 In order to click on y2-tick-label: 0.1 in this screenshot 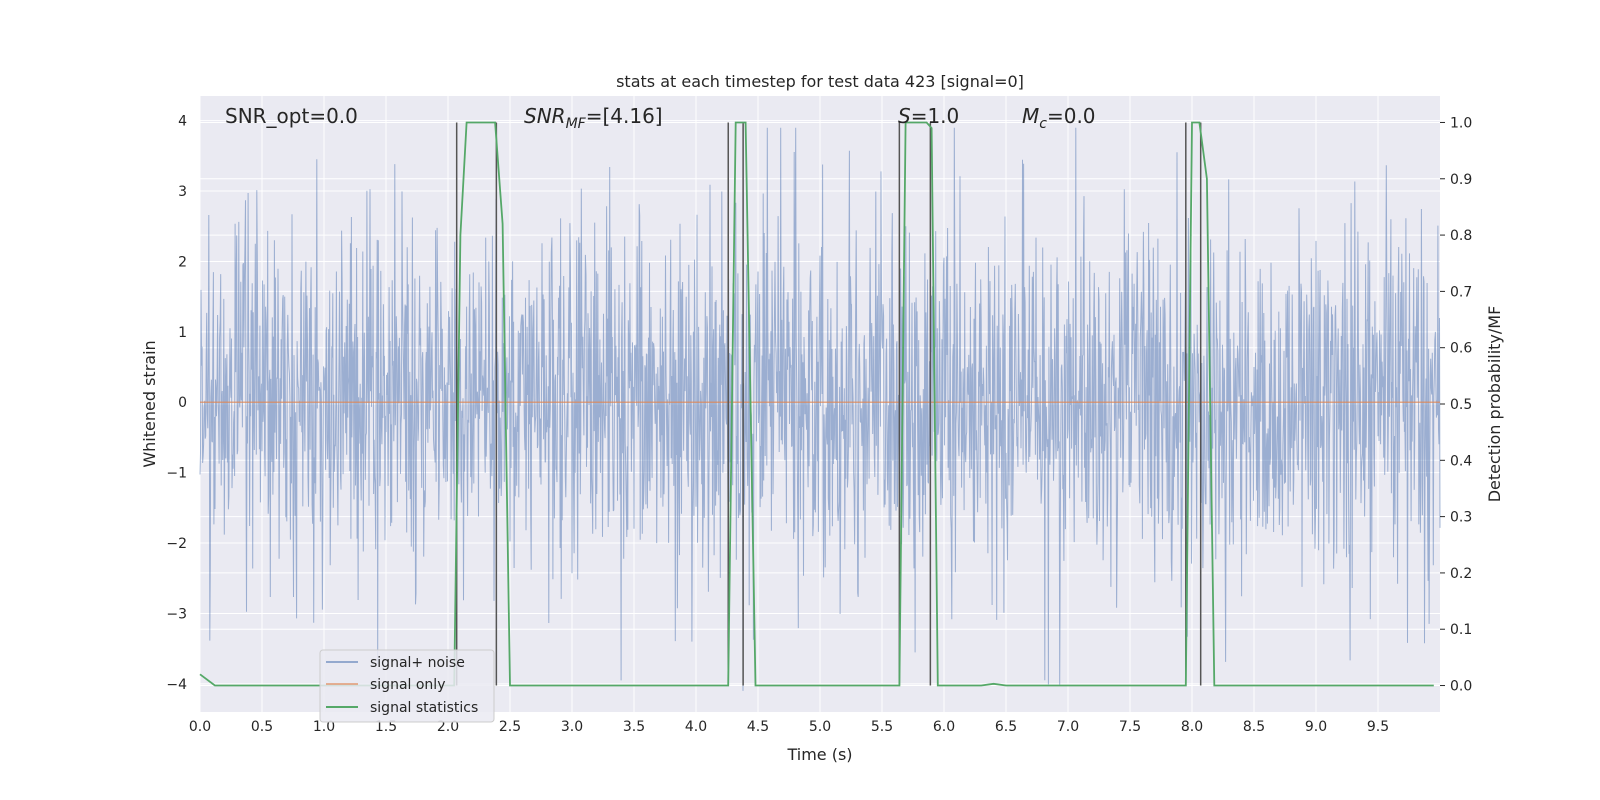, I will do `click(1461, 630)`.